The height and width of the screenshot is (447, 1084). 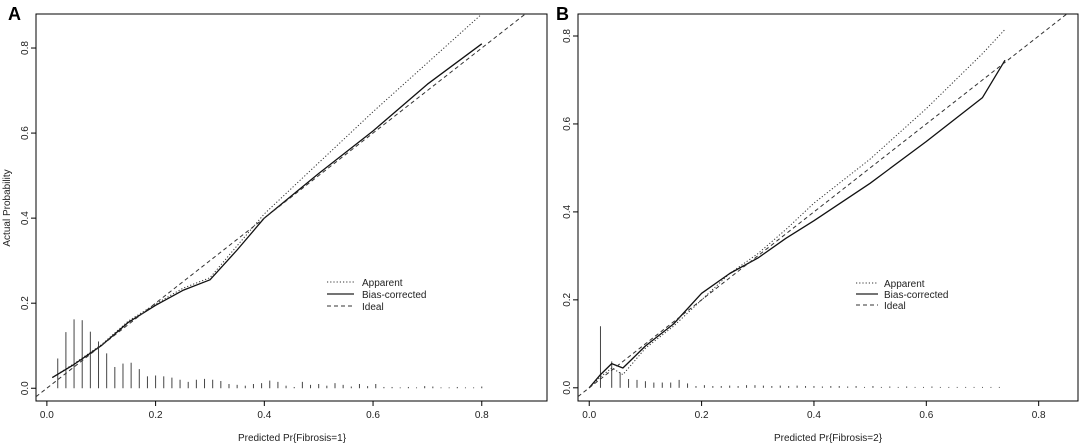 I want to click on panel-a-y-tick-label: 0.2, so click(x=25, y=303).